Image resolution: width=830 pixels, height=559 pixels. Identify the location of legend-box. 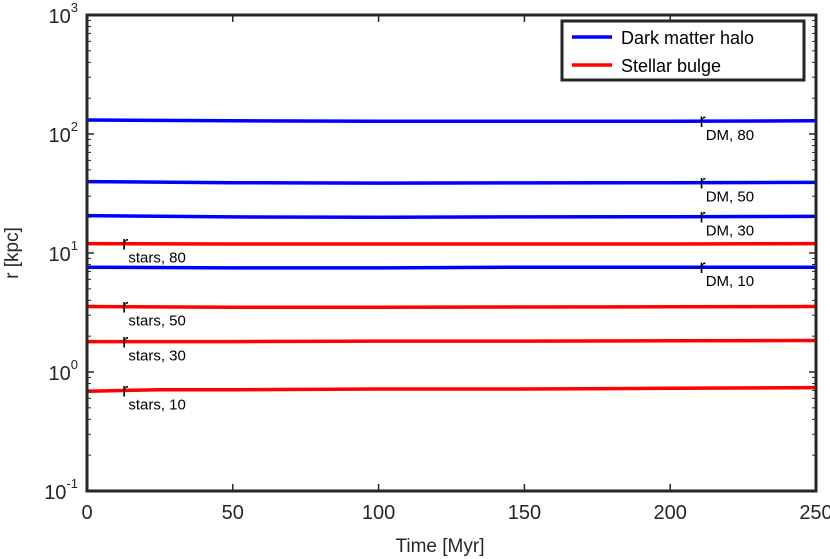
(683, 50).